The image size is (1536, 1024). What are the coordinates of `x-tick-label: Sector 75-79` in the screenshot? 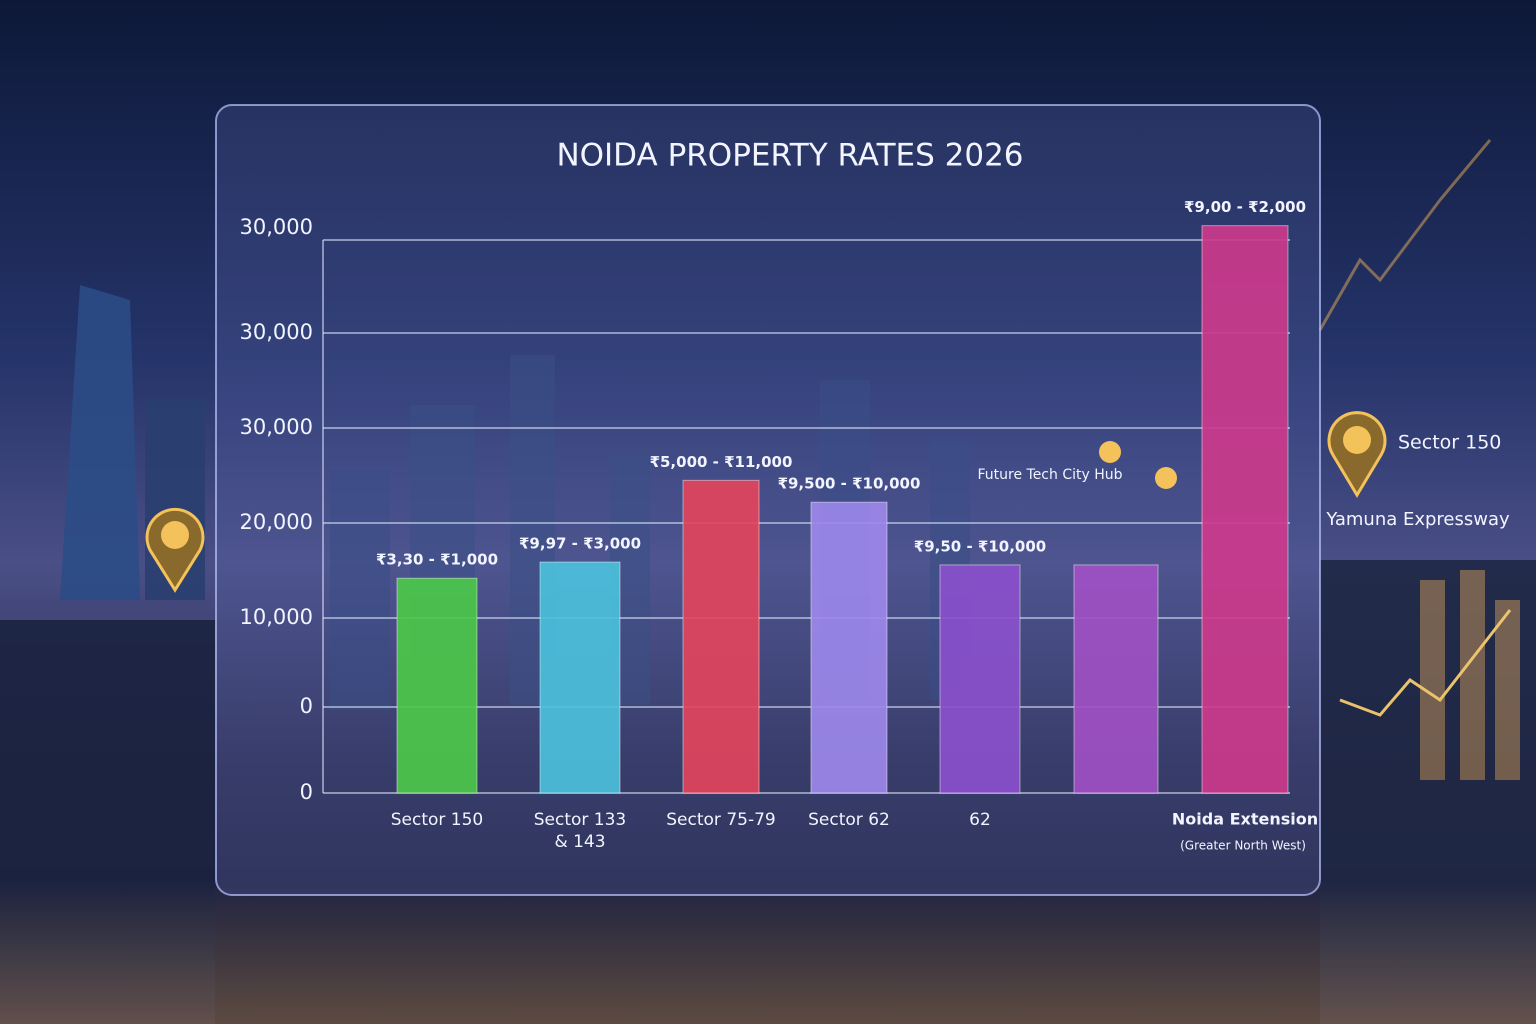 It's located at (720, 820).